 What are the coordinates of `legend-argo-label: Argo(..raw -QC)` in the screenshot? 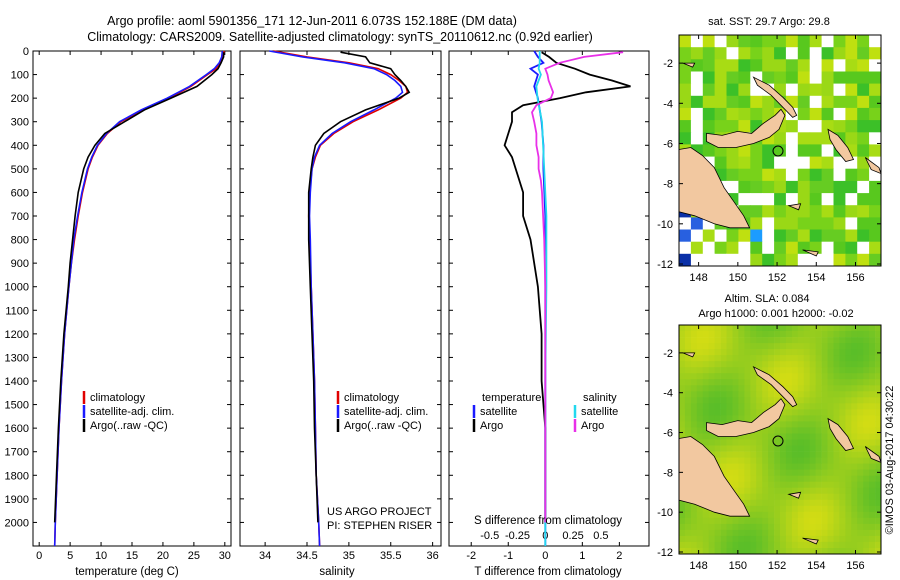 It's located at (129, 426).